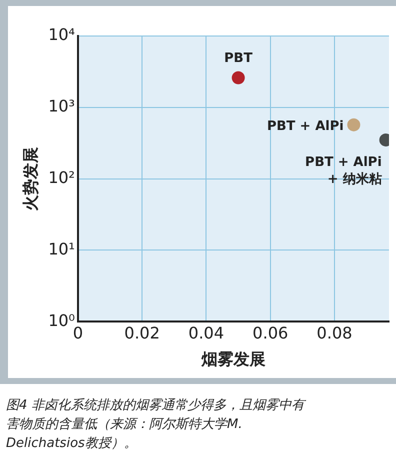 This screenshot has height=459, width=396. What do you see at coordinates (206, 332) in the screenshot?
I see `x-tick-label: 0.04` at bounding box center [206, 332].